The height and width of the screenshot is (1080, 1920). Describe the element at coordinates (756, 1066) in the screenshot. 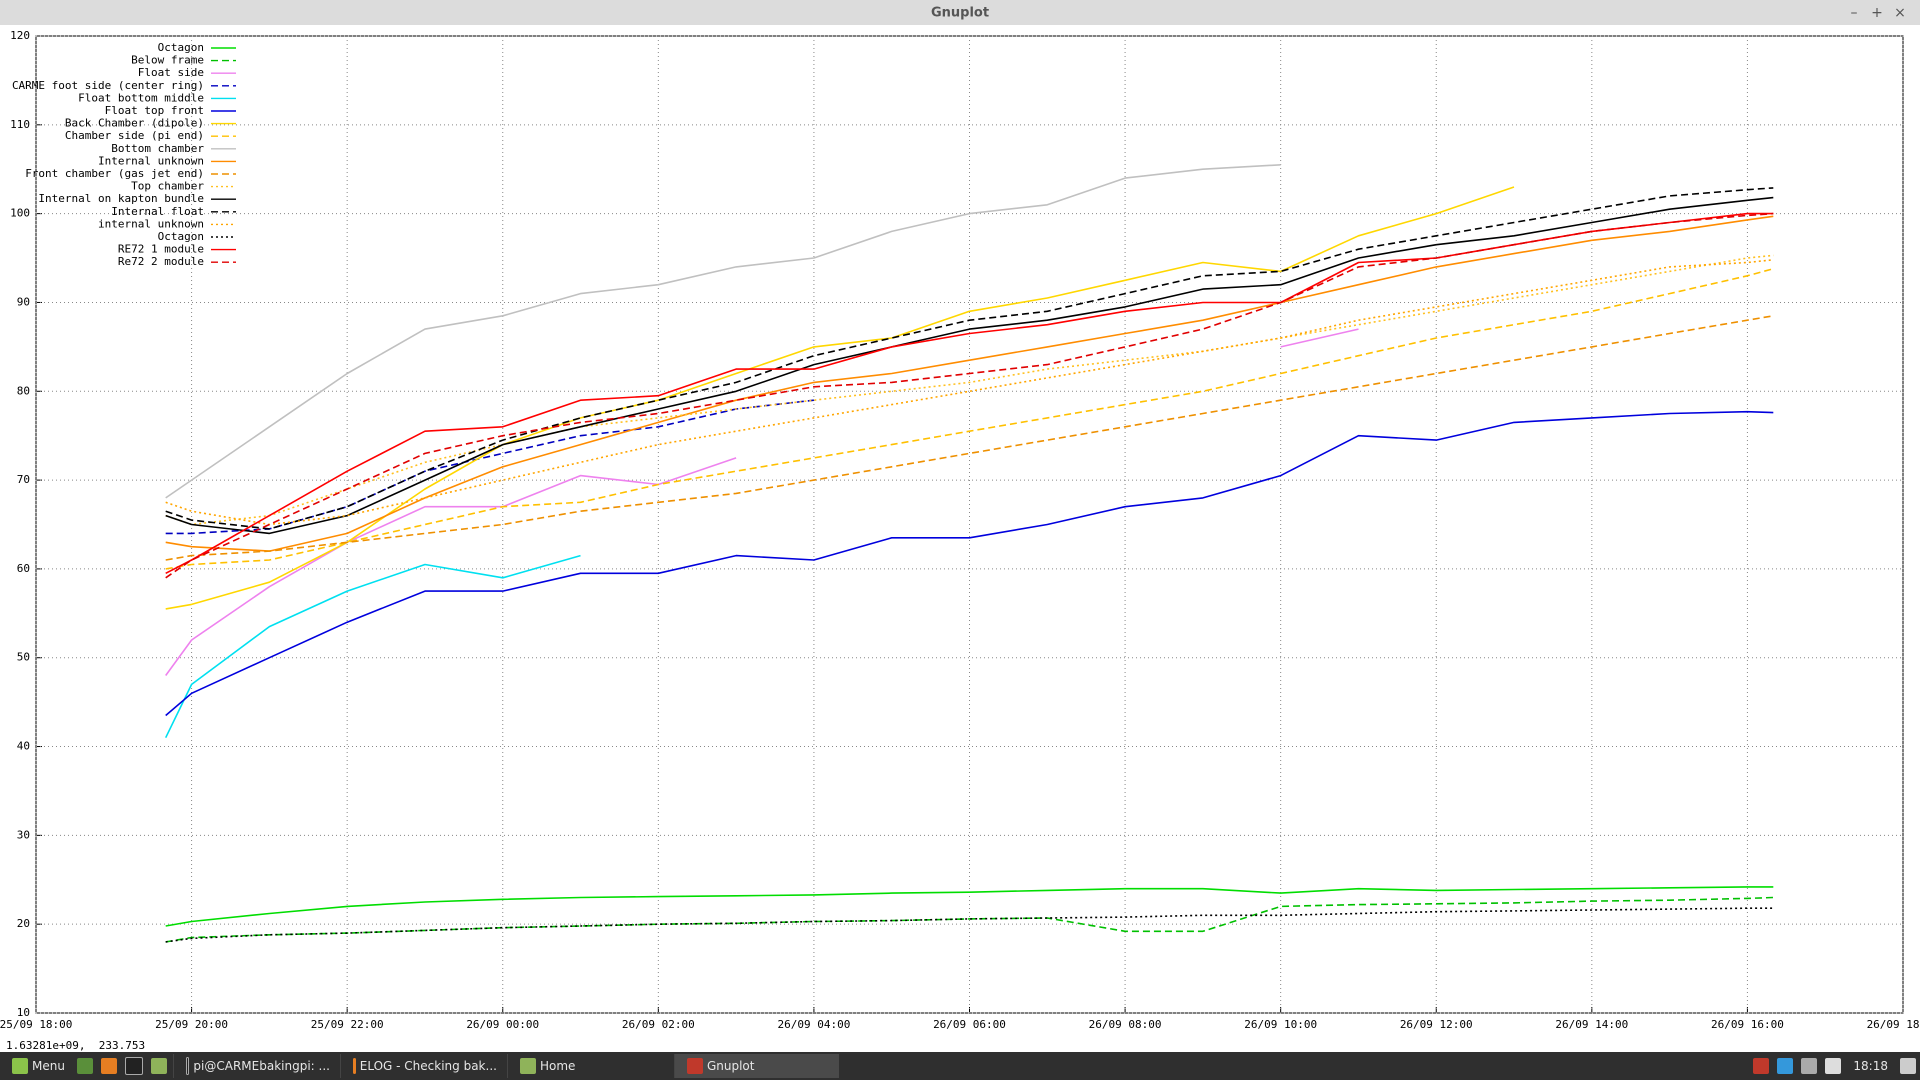

I see `task-button: Gnuplot` at that location.